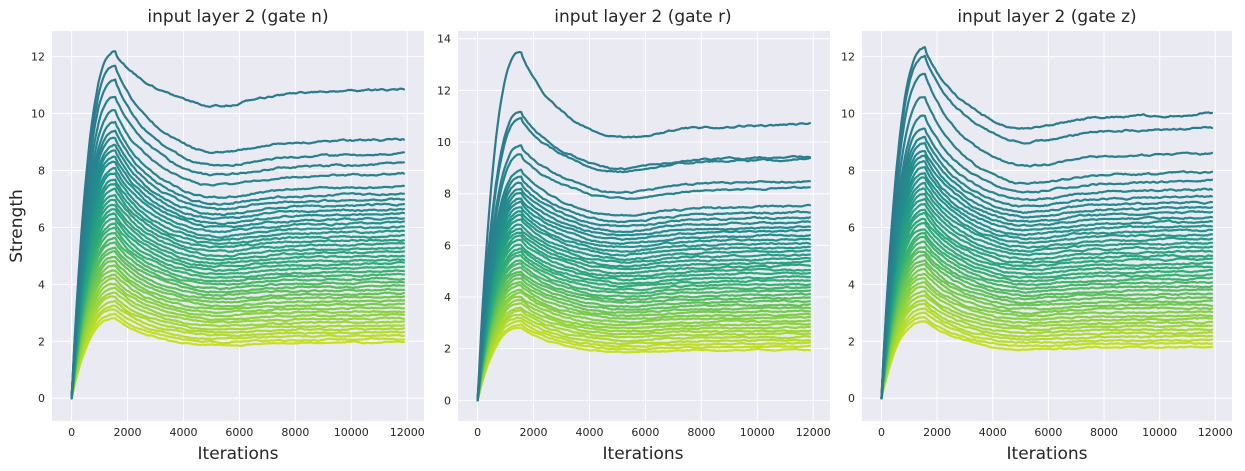  I want to click on y-tick-label: 10, so click(848, 114).